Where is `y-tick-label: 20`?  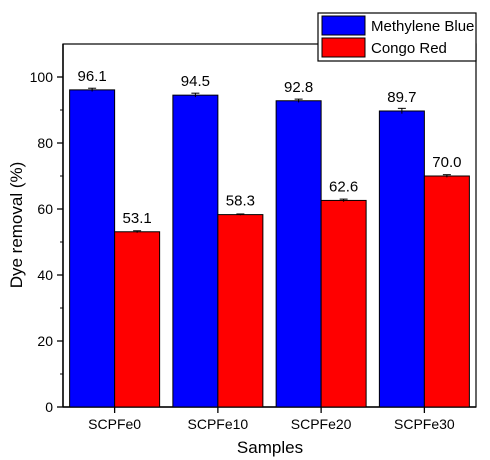 y-tick-label: 20 is located at coordinates (45, 341).